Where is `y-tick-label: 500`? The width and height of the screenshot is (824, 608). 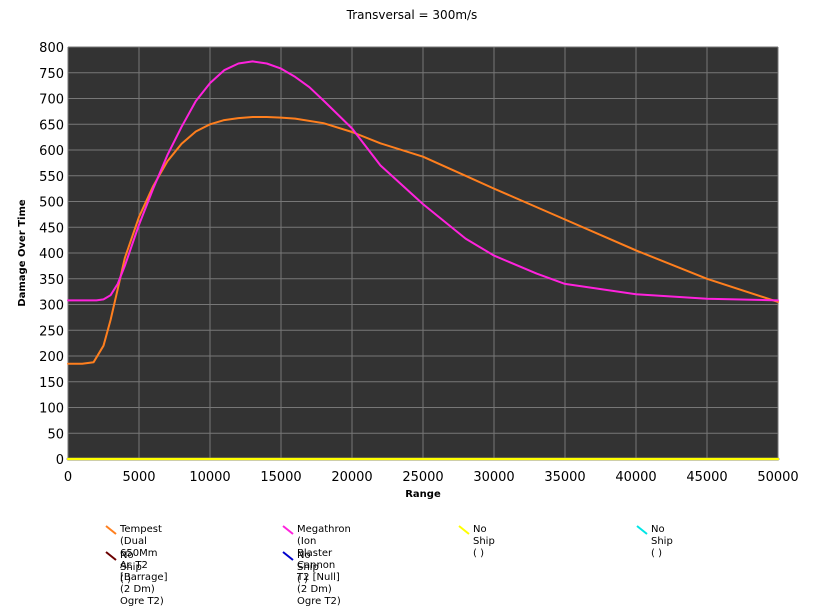
y-tick-label: 500 is located at coordinates (51, 203).